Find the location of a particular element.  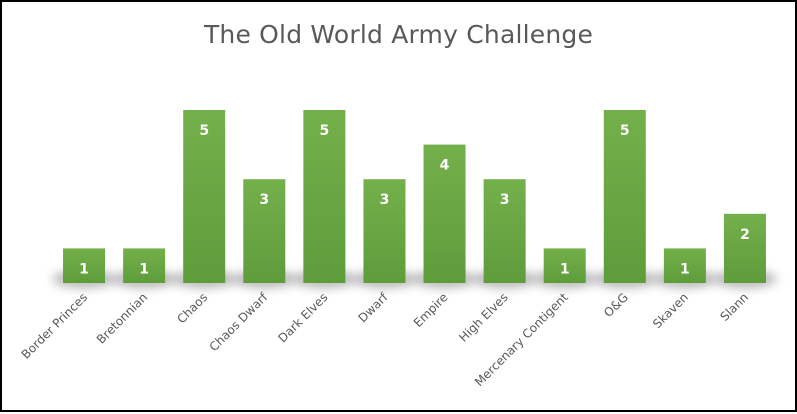

x-tick-label: Dark Elves is located at coordinates (302, 317).